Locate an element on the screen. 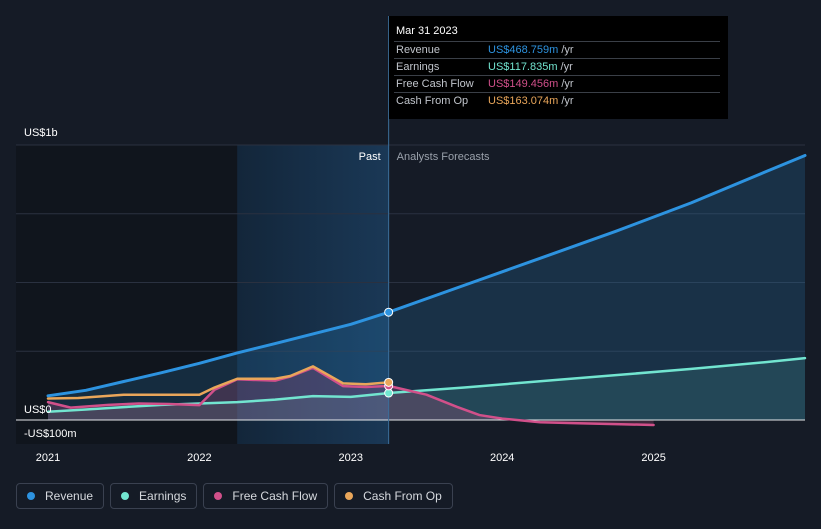 This screenshot has width=821, height=529. legend-label: Earnings is located at coordinates (163, 496).